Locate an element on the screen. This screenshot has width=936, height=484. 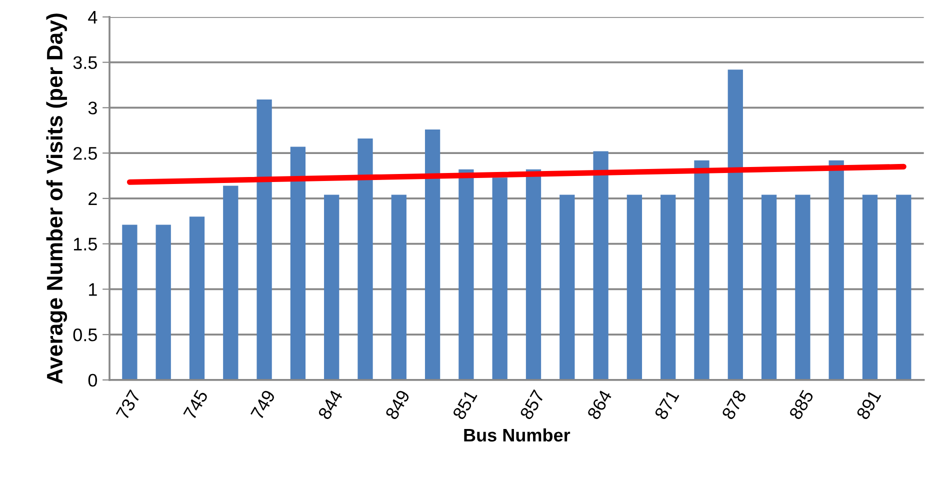
x-axis-title: Bus Number is located at coordinates (517, 435).